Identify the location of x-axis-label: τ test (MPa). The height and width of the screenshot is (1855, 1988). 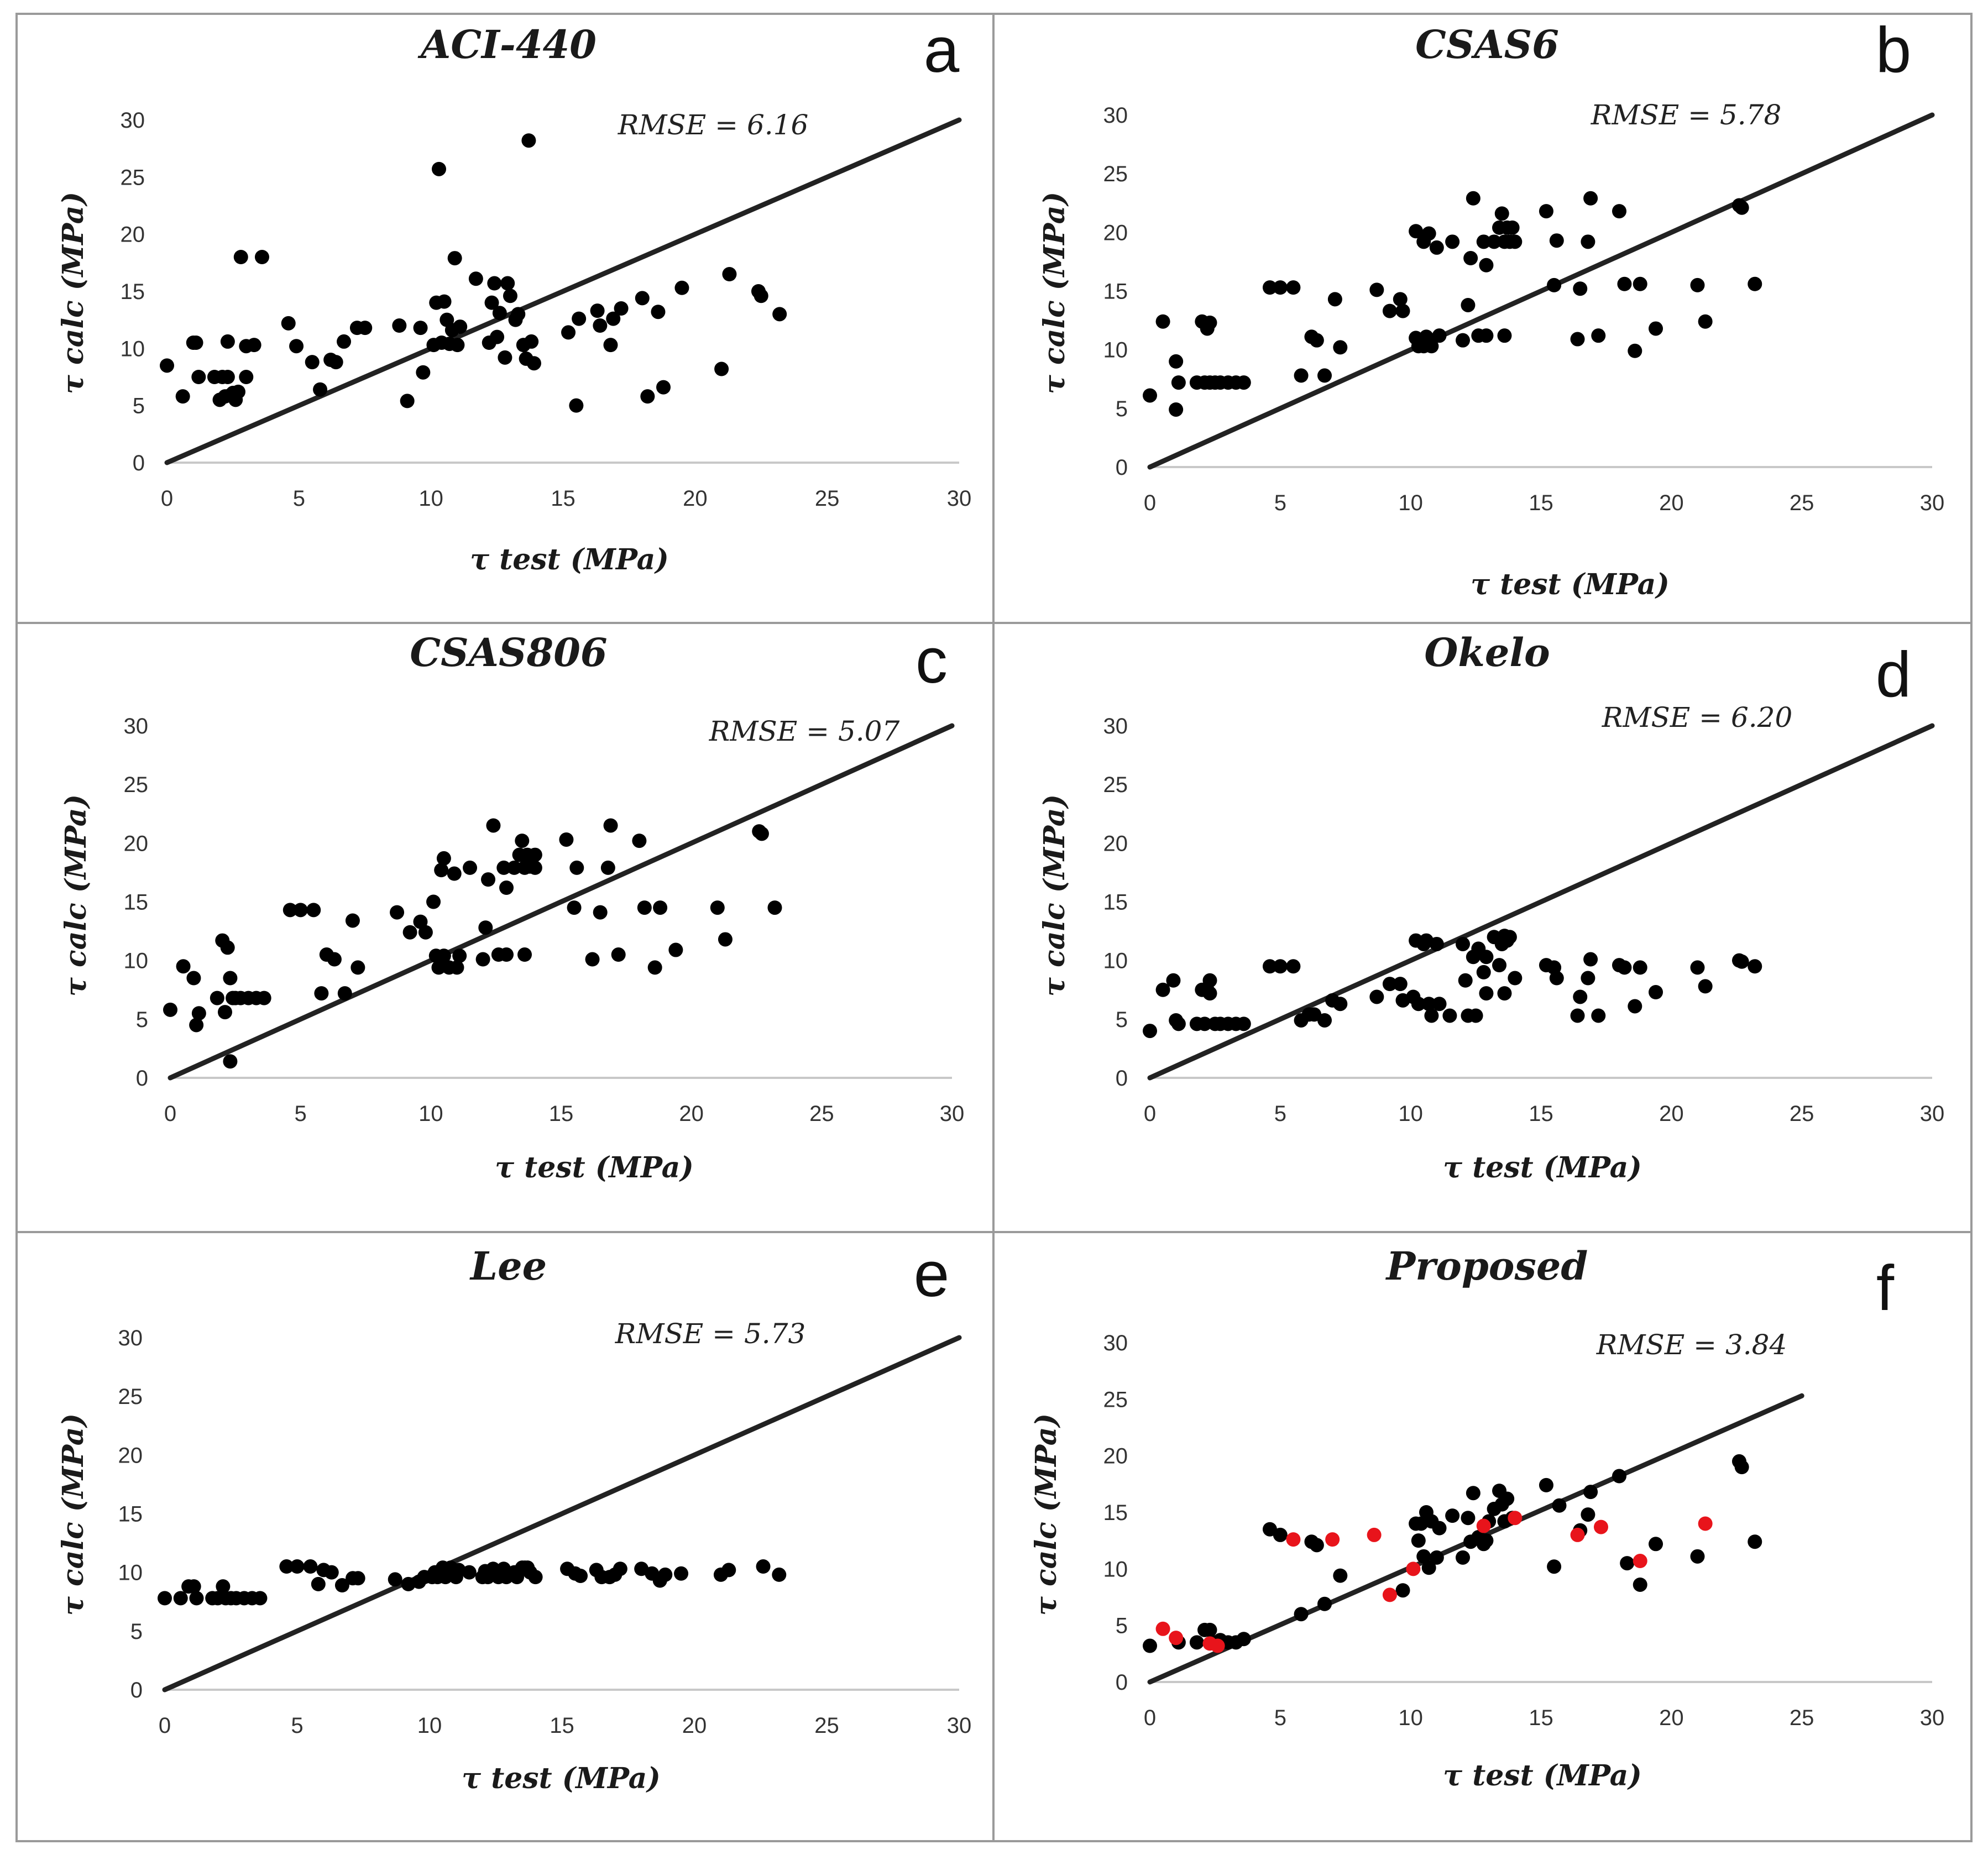
(1543, 1776).